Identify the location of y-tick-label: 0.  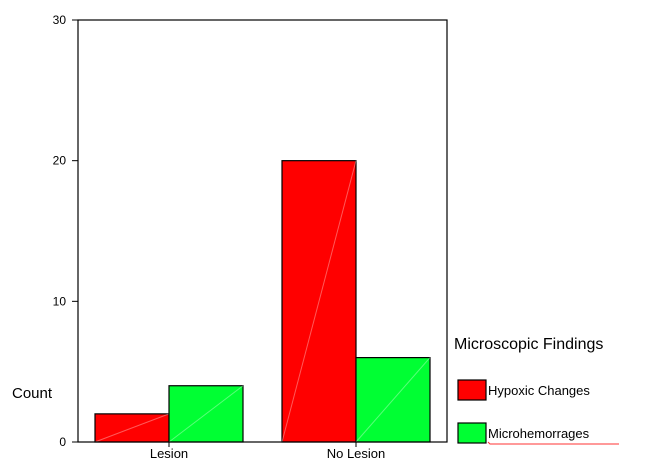
(62, 442).